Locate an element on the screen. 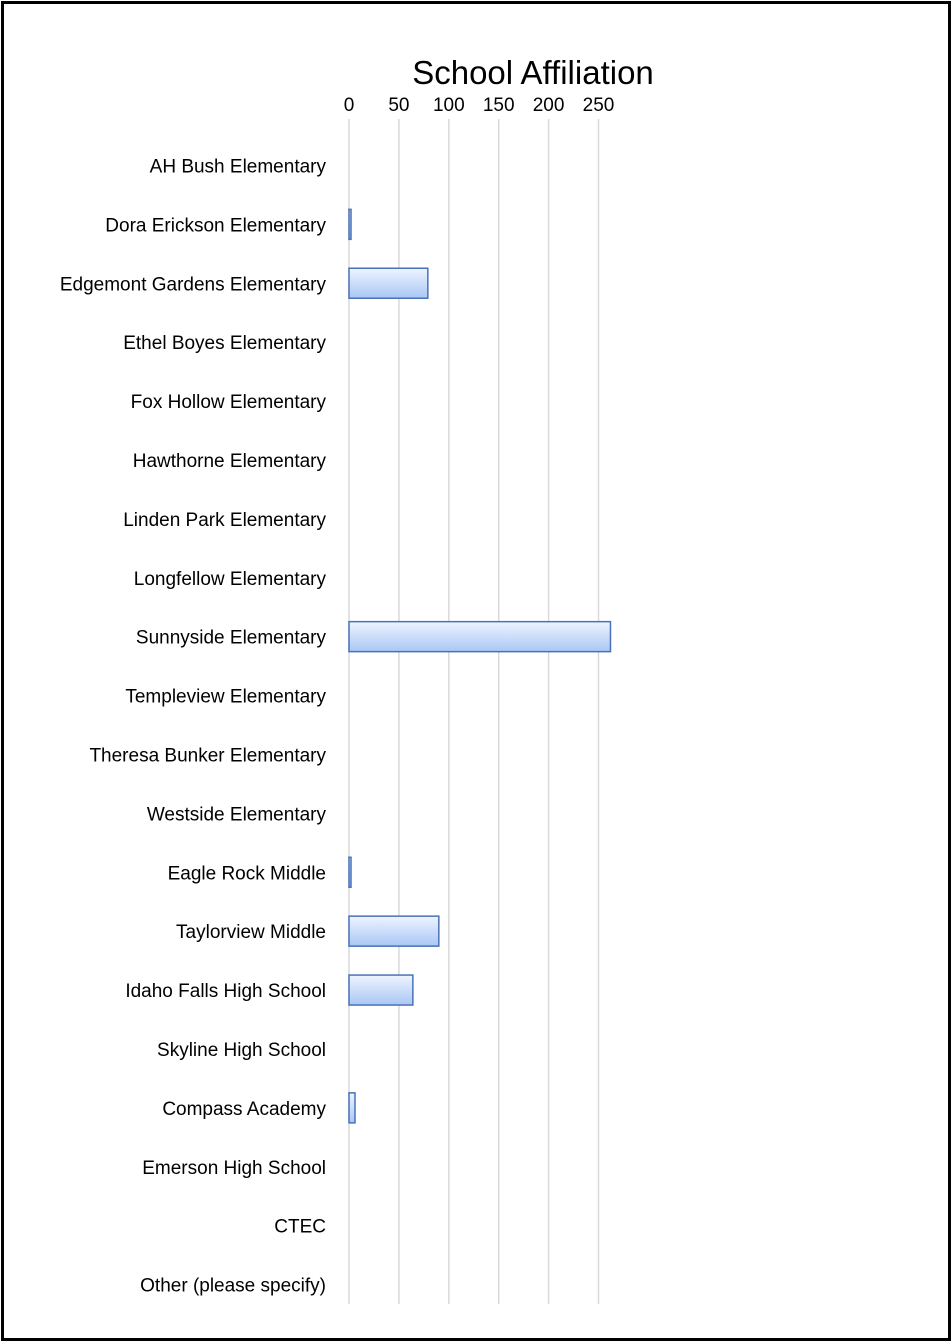  chart-title: School Affiliation is located at coordinates (533, 72).